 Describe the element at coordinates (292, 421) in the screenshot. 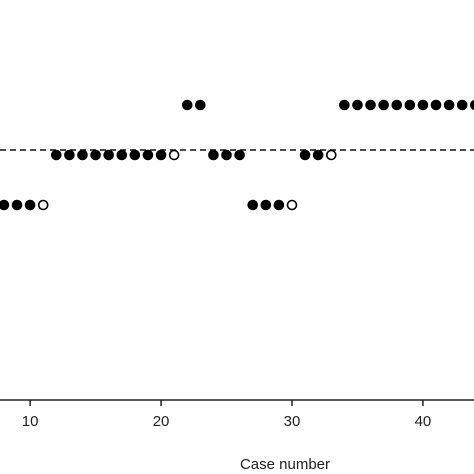

I see `x-tick-label: 30` at that location.